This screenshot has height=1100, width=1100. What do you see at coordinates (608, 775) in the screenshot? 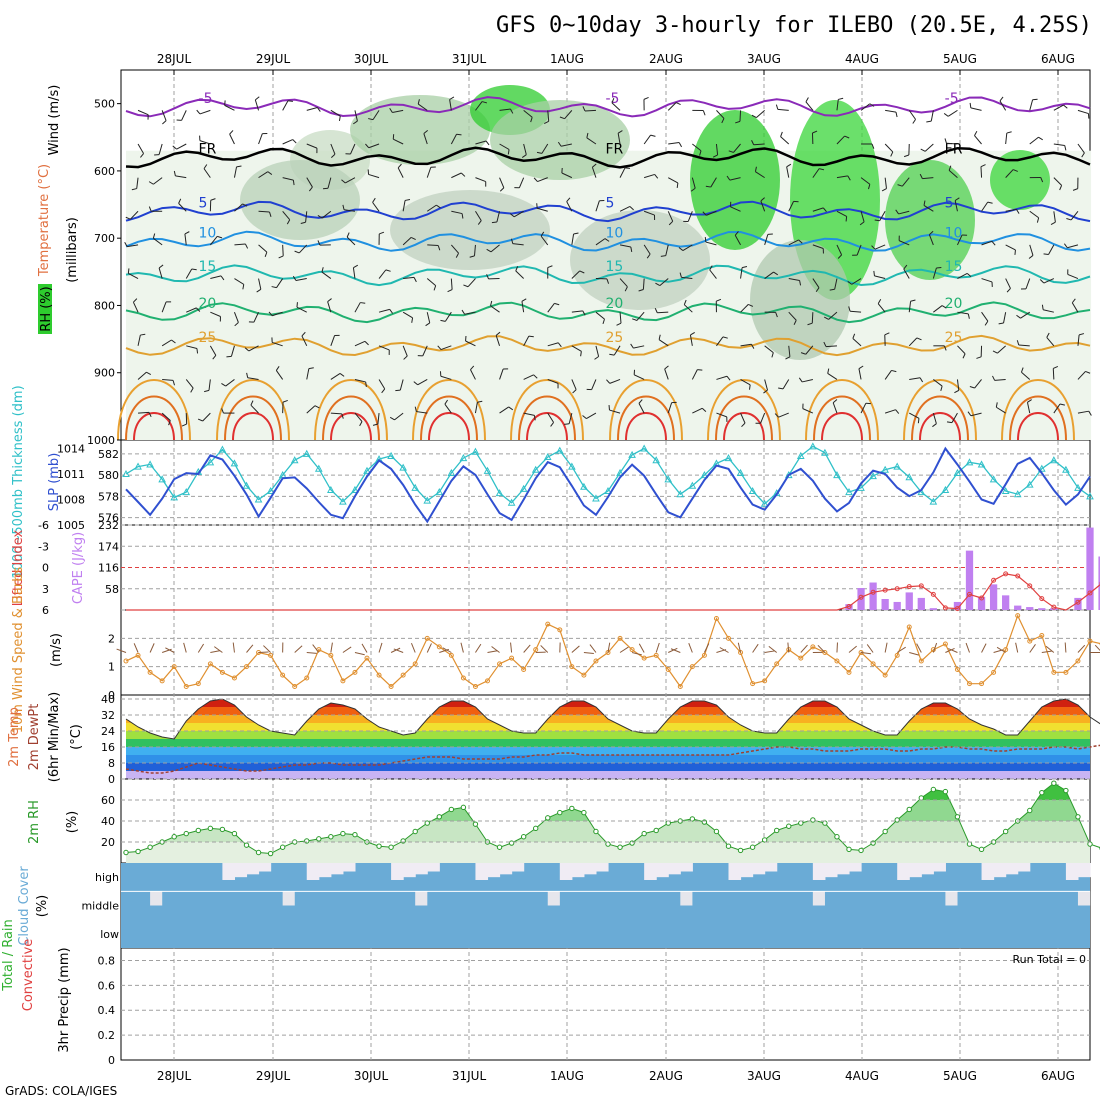
I see `temp-band` at bounding box center [608, 775].